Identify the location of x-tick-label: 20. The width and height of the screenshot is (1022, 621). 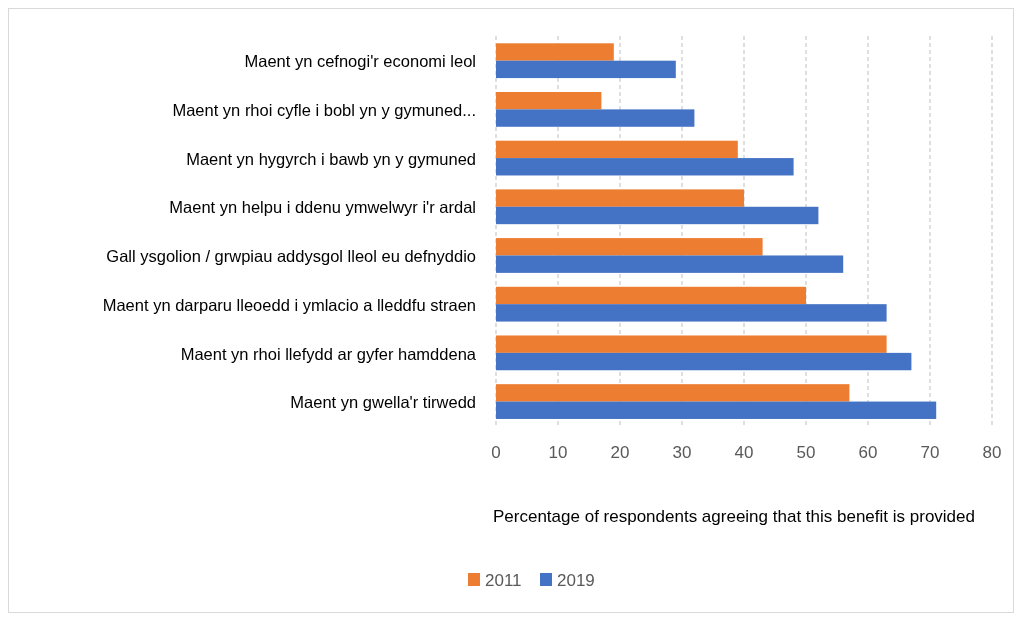
(620, 452).